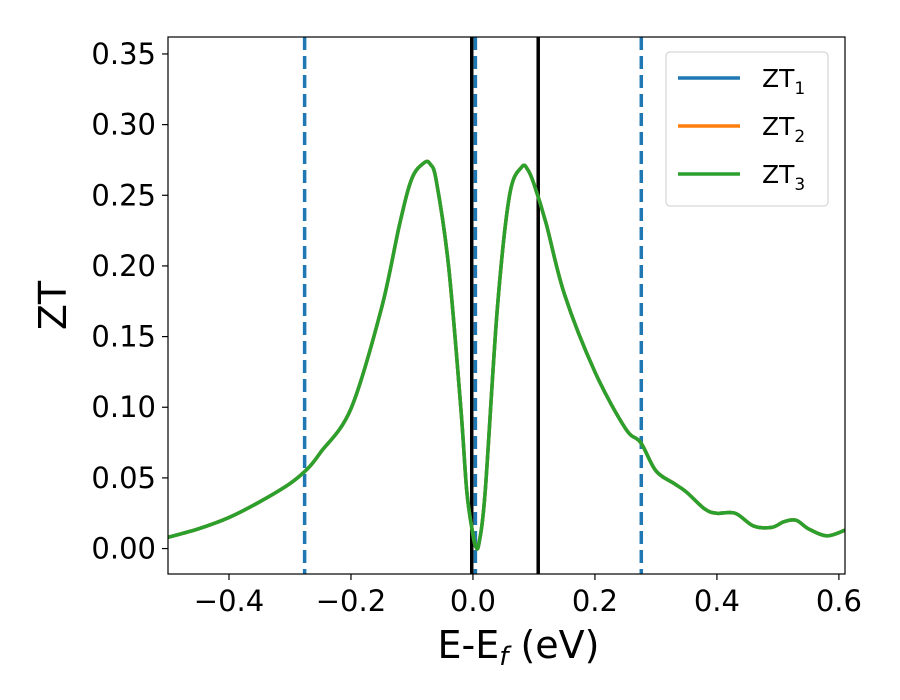  What do you see at coordinates (123, 337) in the screenshot?
I see `y-tick-label: 0.15` at bounding box center [123, 337].